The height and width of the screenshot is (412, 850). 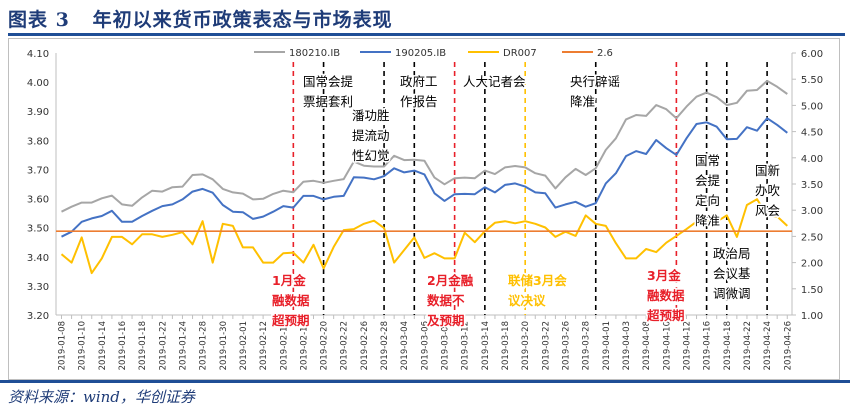 I want to click on annotation-text: 联储3月会, so click(x=537, y=280).